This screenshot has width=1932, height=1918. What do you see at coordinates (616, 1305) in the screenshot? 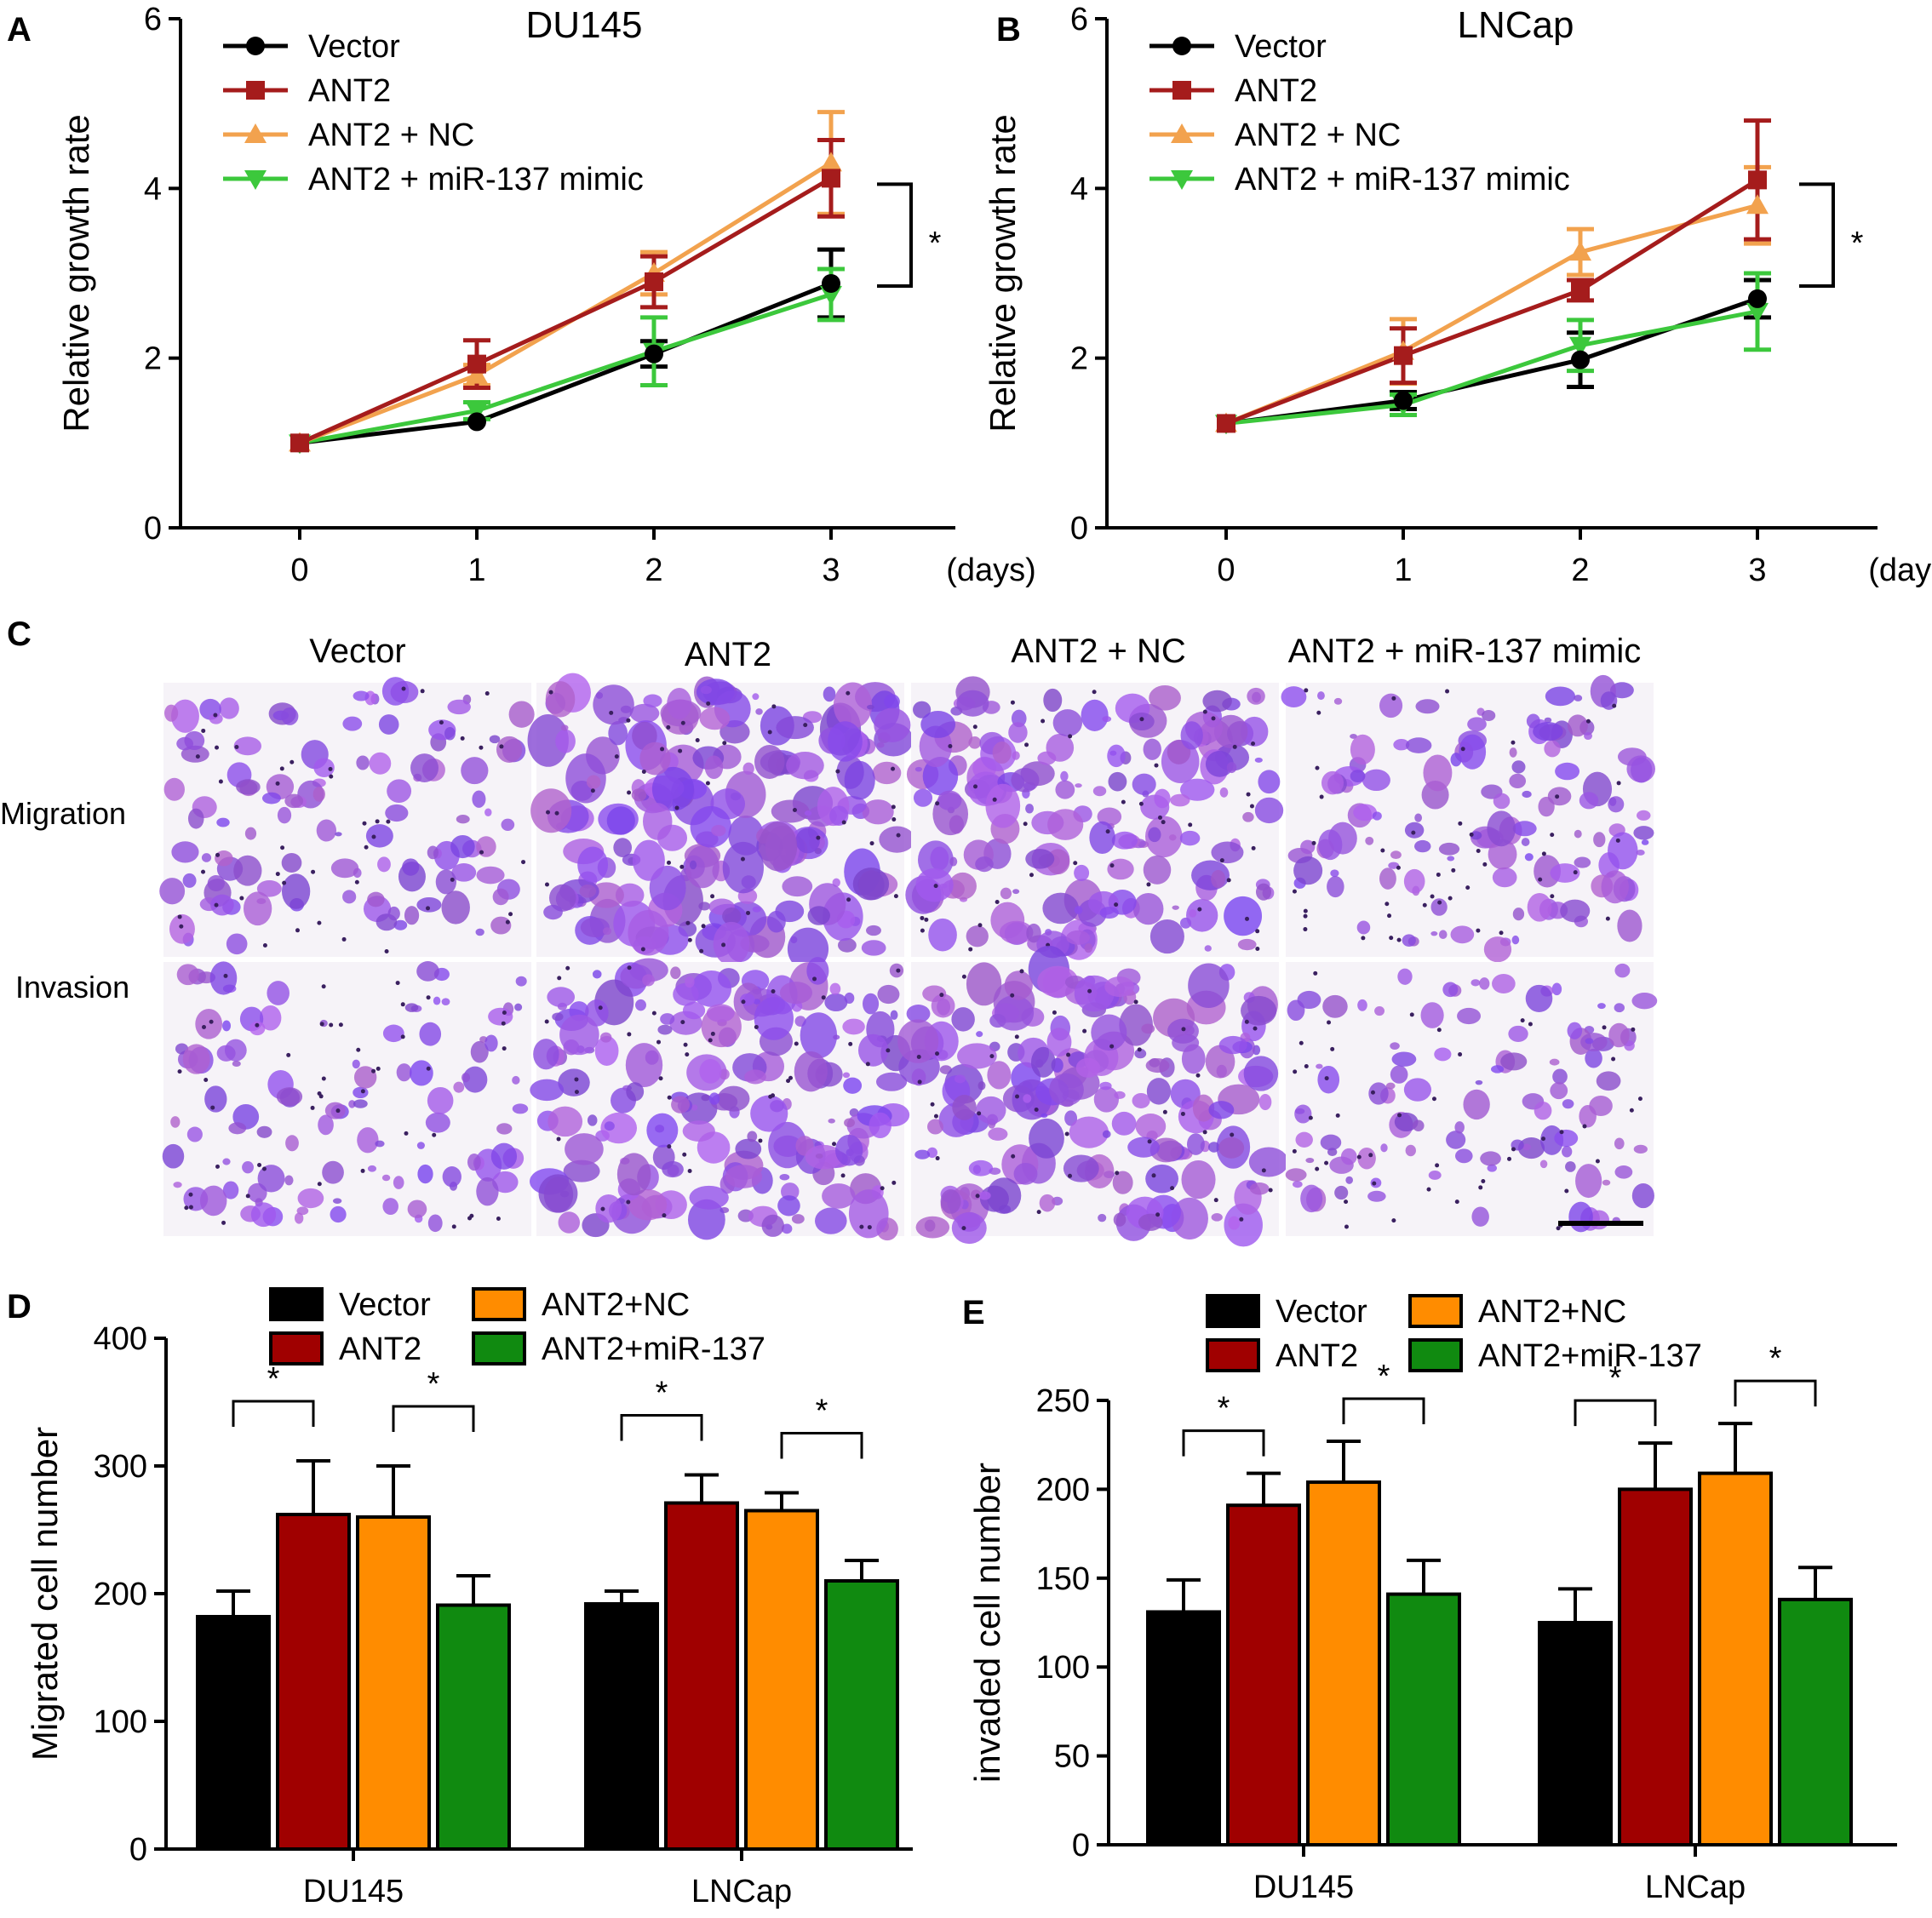
I see `legend-label: ANT2+NC` at bounding box center [616, 1305].